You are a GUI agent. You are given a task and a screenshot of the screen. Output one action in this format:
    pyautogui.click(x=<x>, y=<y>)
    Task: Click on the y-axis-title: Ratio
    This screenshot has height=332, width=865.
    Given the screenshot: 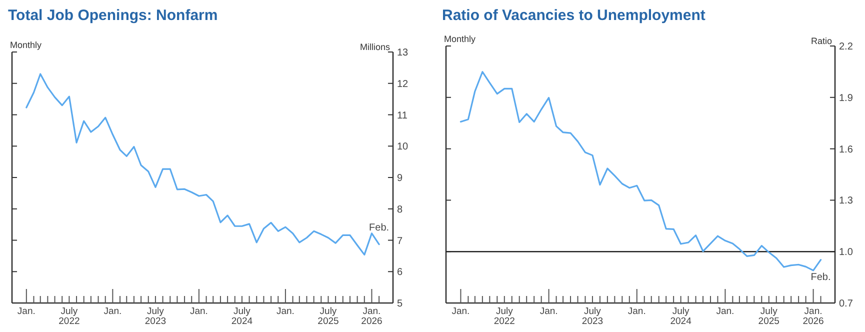 What is the action you would take?
    pyautogui.click(x=821, y=41)
    